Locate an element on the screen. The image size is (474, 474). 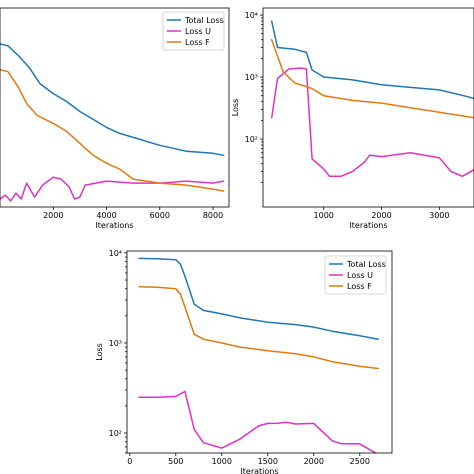
series-group is located at coordinates (372, 99).